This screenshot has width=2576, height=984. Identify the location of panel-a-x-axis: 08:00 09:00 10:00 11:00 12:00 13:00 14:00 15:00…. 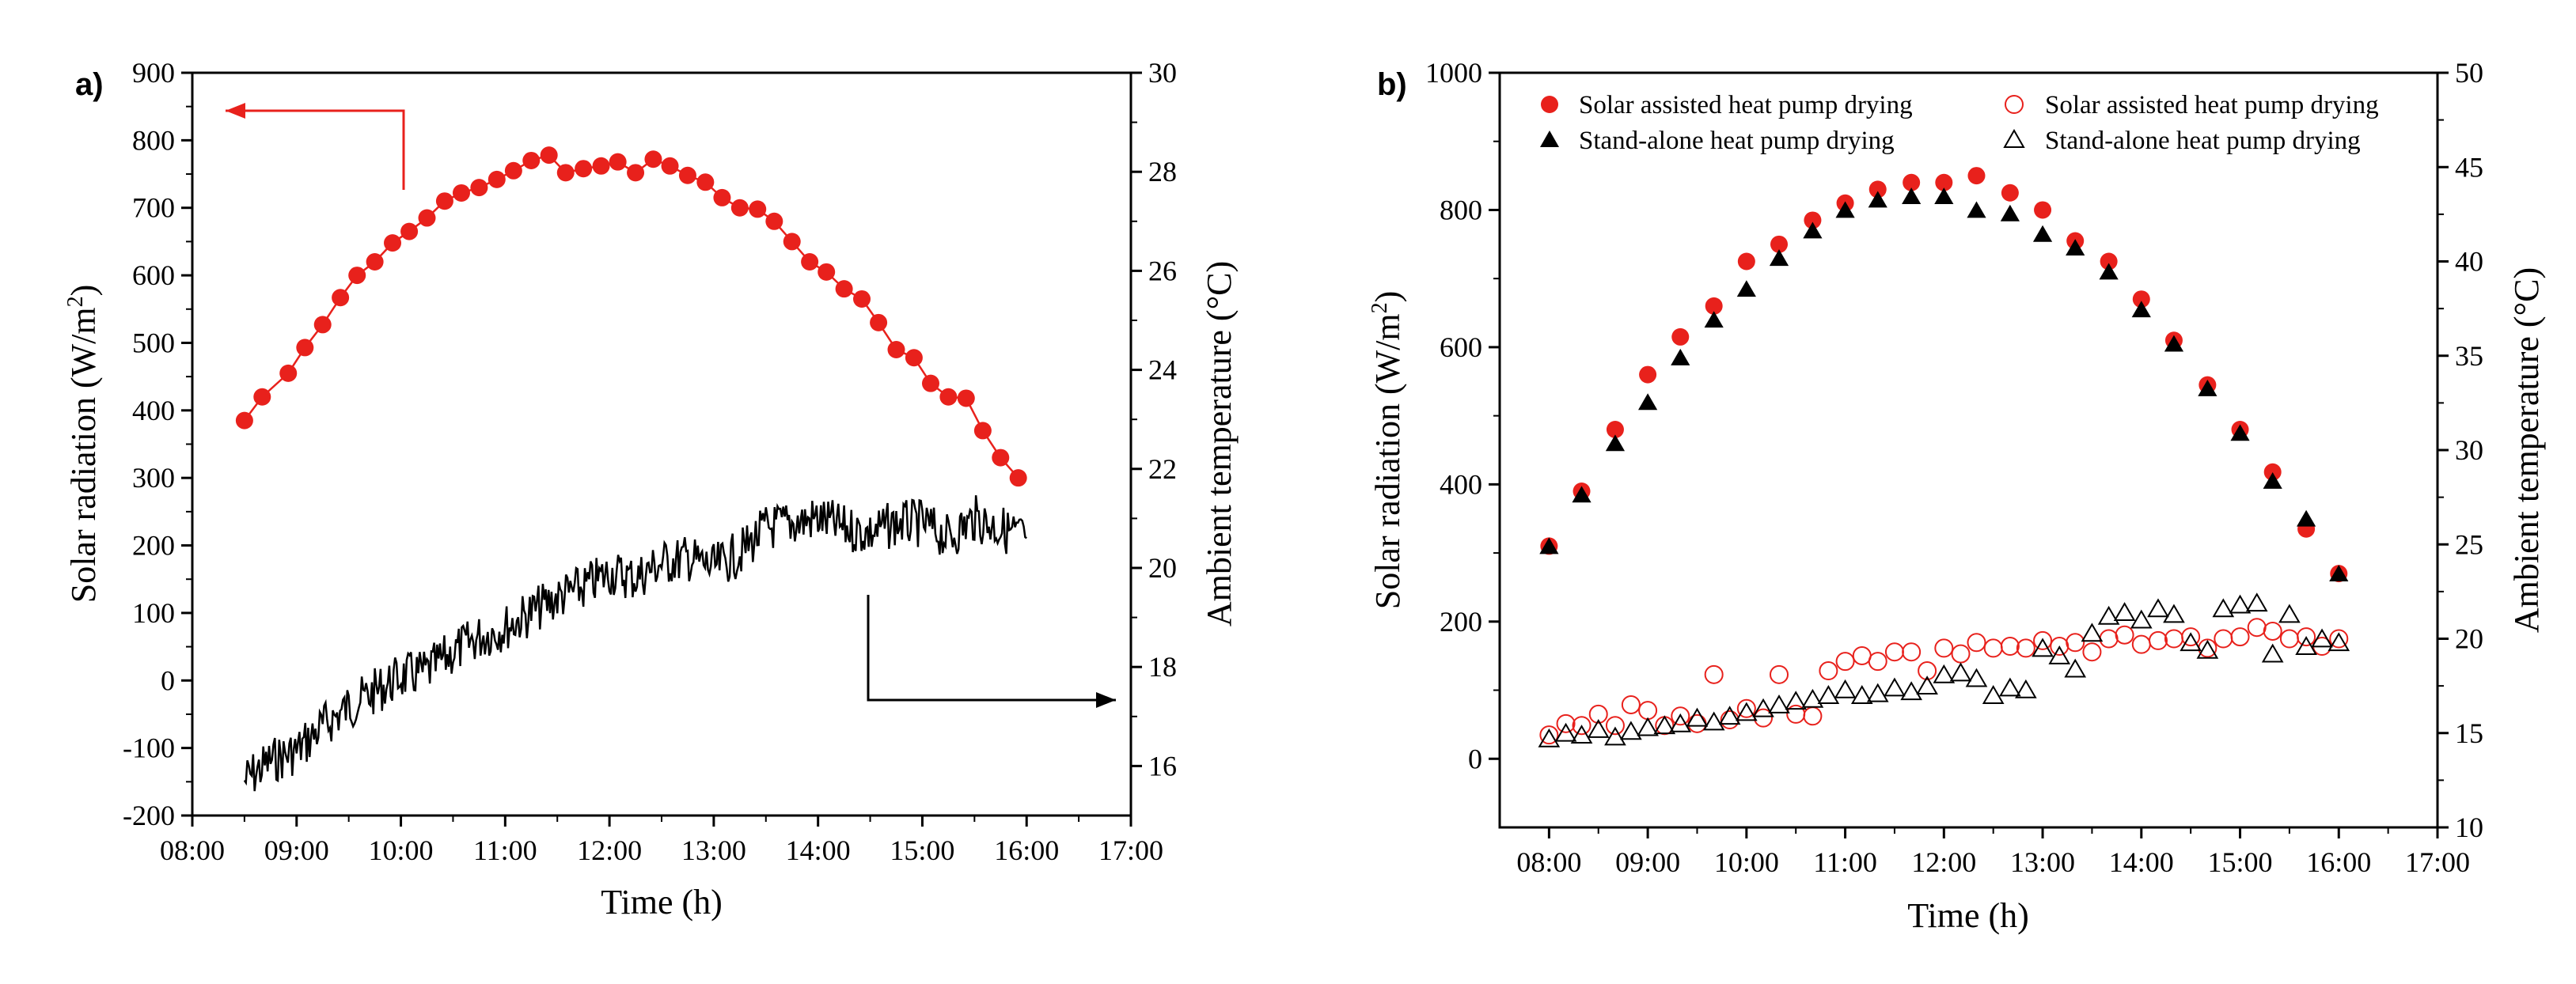
(661, 841).